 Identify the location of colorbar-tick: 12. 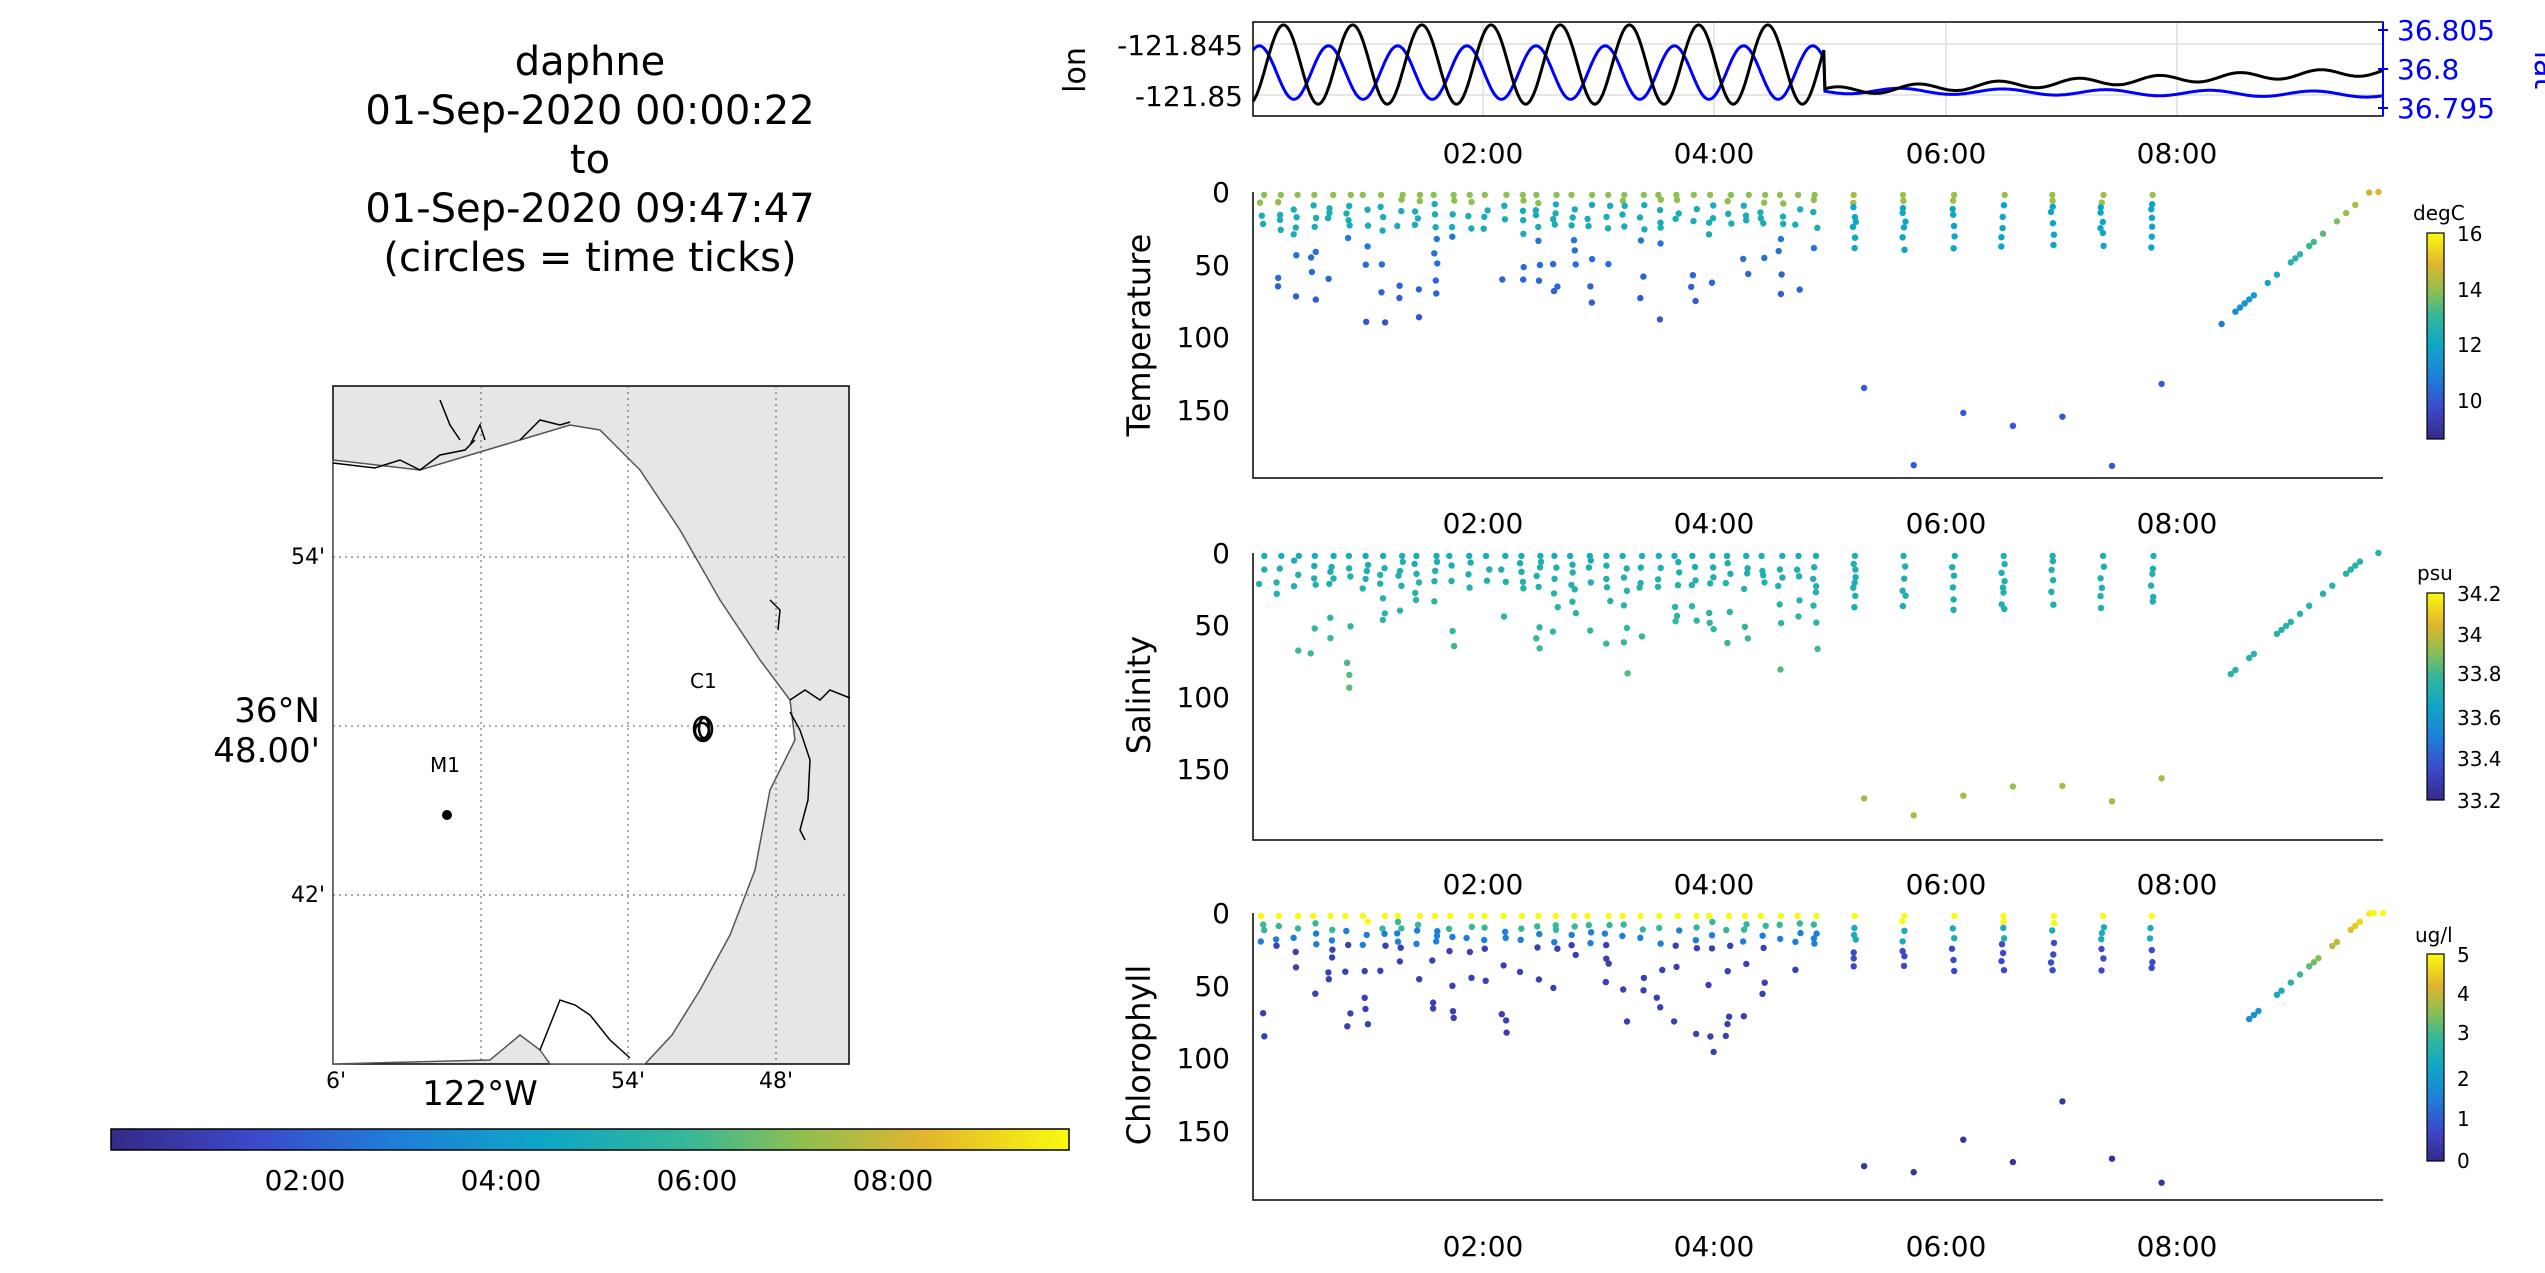
(2469, 345).